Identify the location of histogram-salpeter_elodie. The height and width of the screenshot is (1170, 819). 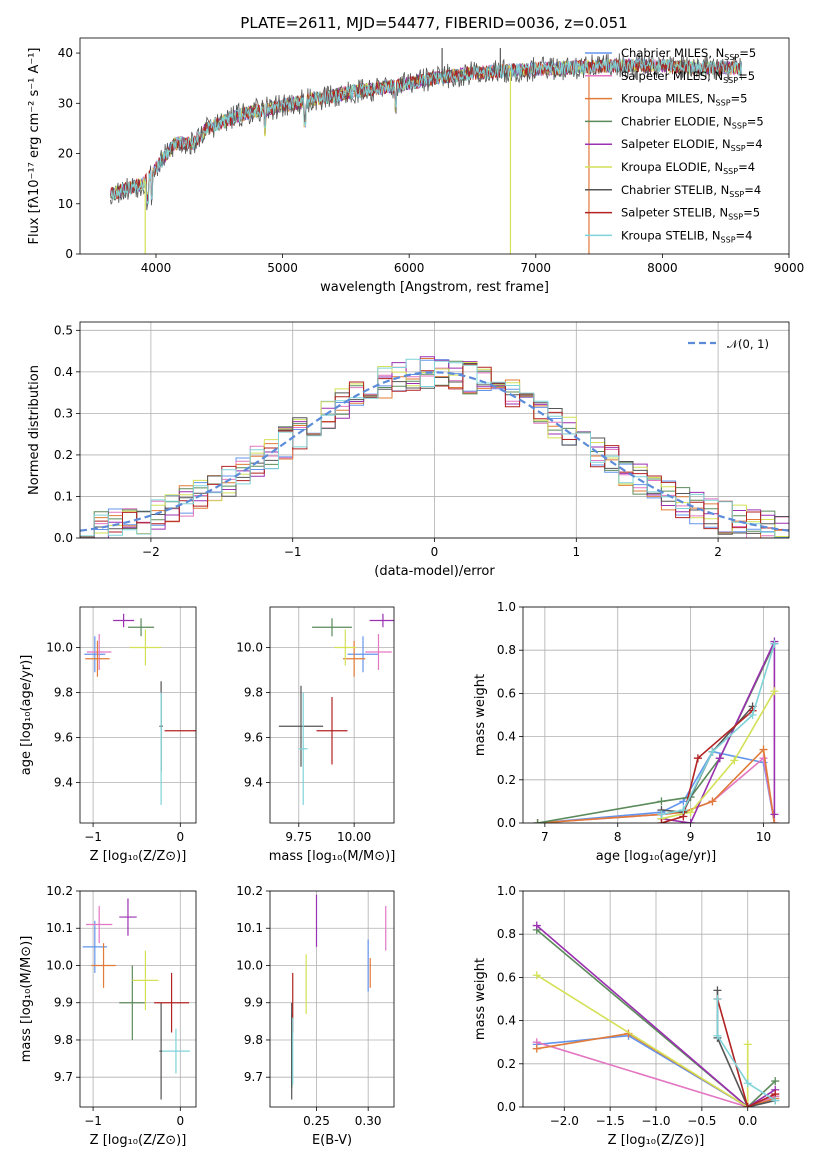
(434, 447).